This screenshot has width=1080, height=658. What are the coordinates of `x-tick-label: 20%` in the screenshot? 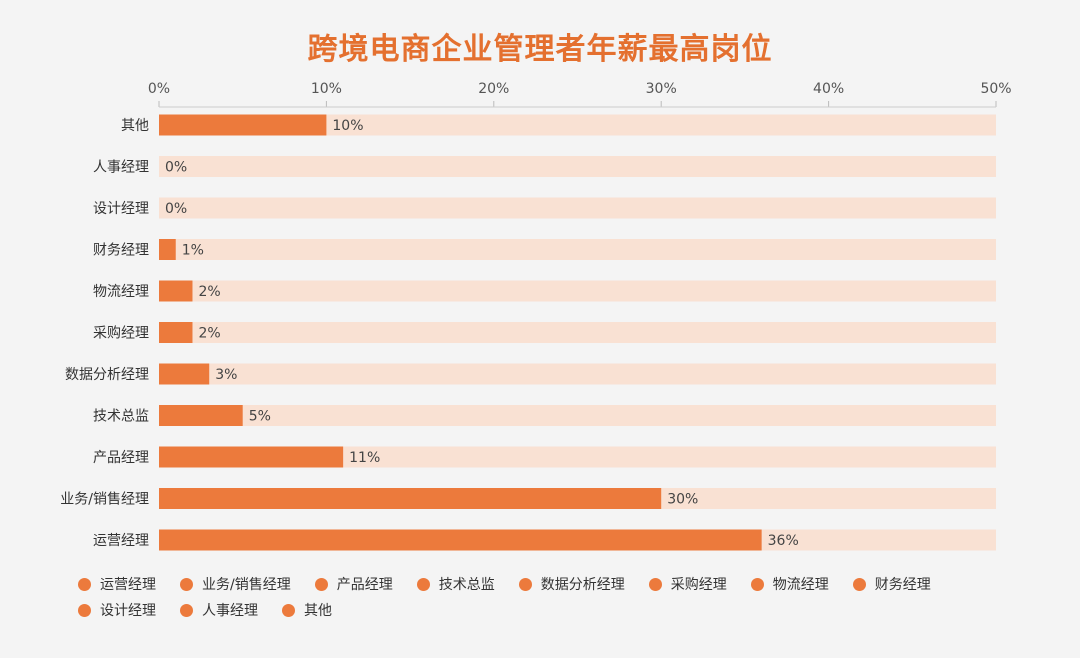 It's located at (493, 89).